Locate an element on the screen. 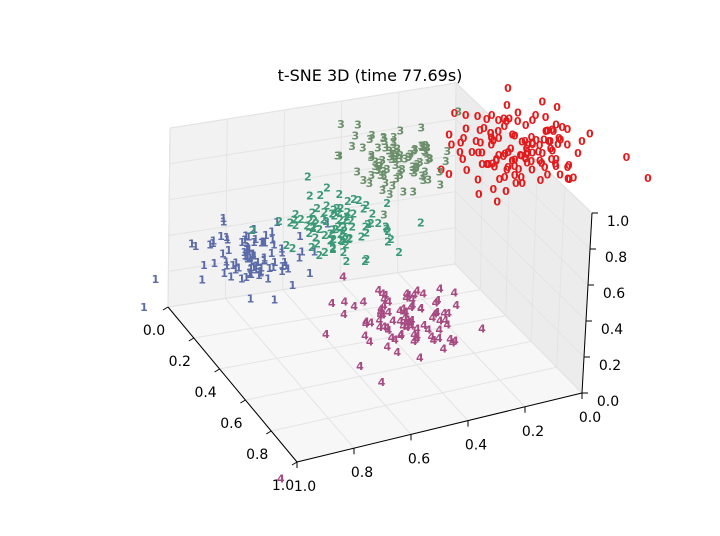 This screenshot has height=536, width=720. chart-title: t-SNE 3D (time 77.69s) is located at coordinates (370, 75).